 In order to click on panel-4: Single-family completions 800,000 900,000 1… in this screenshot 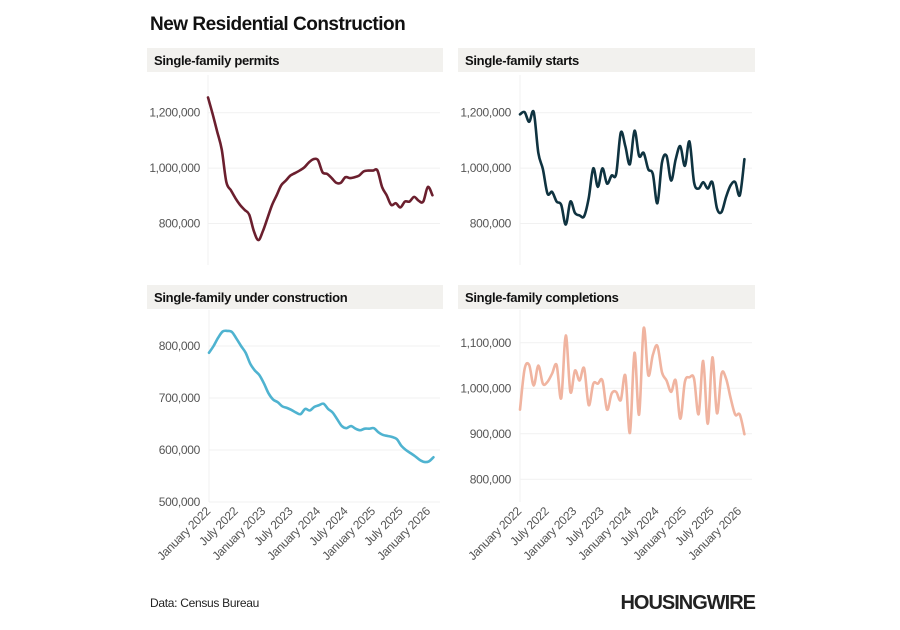, I will do `click(606, 424)`.